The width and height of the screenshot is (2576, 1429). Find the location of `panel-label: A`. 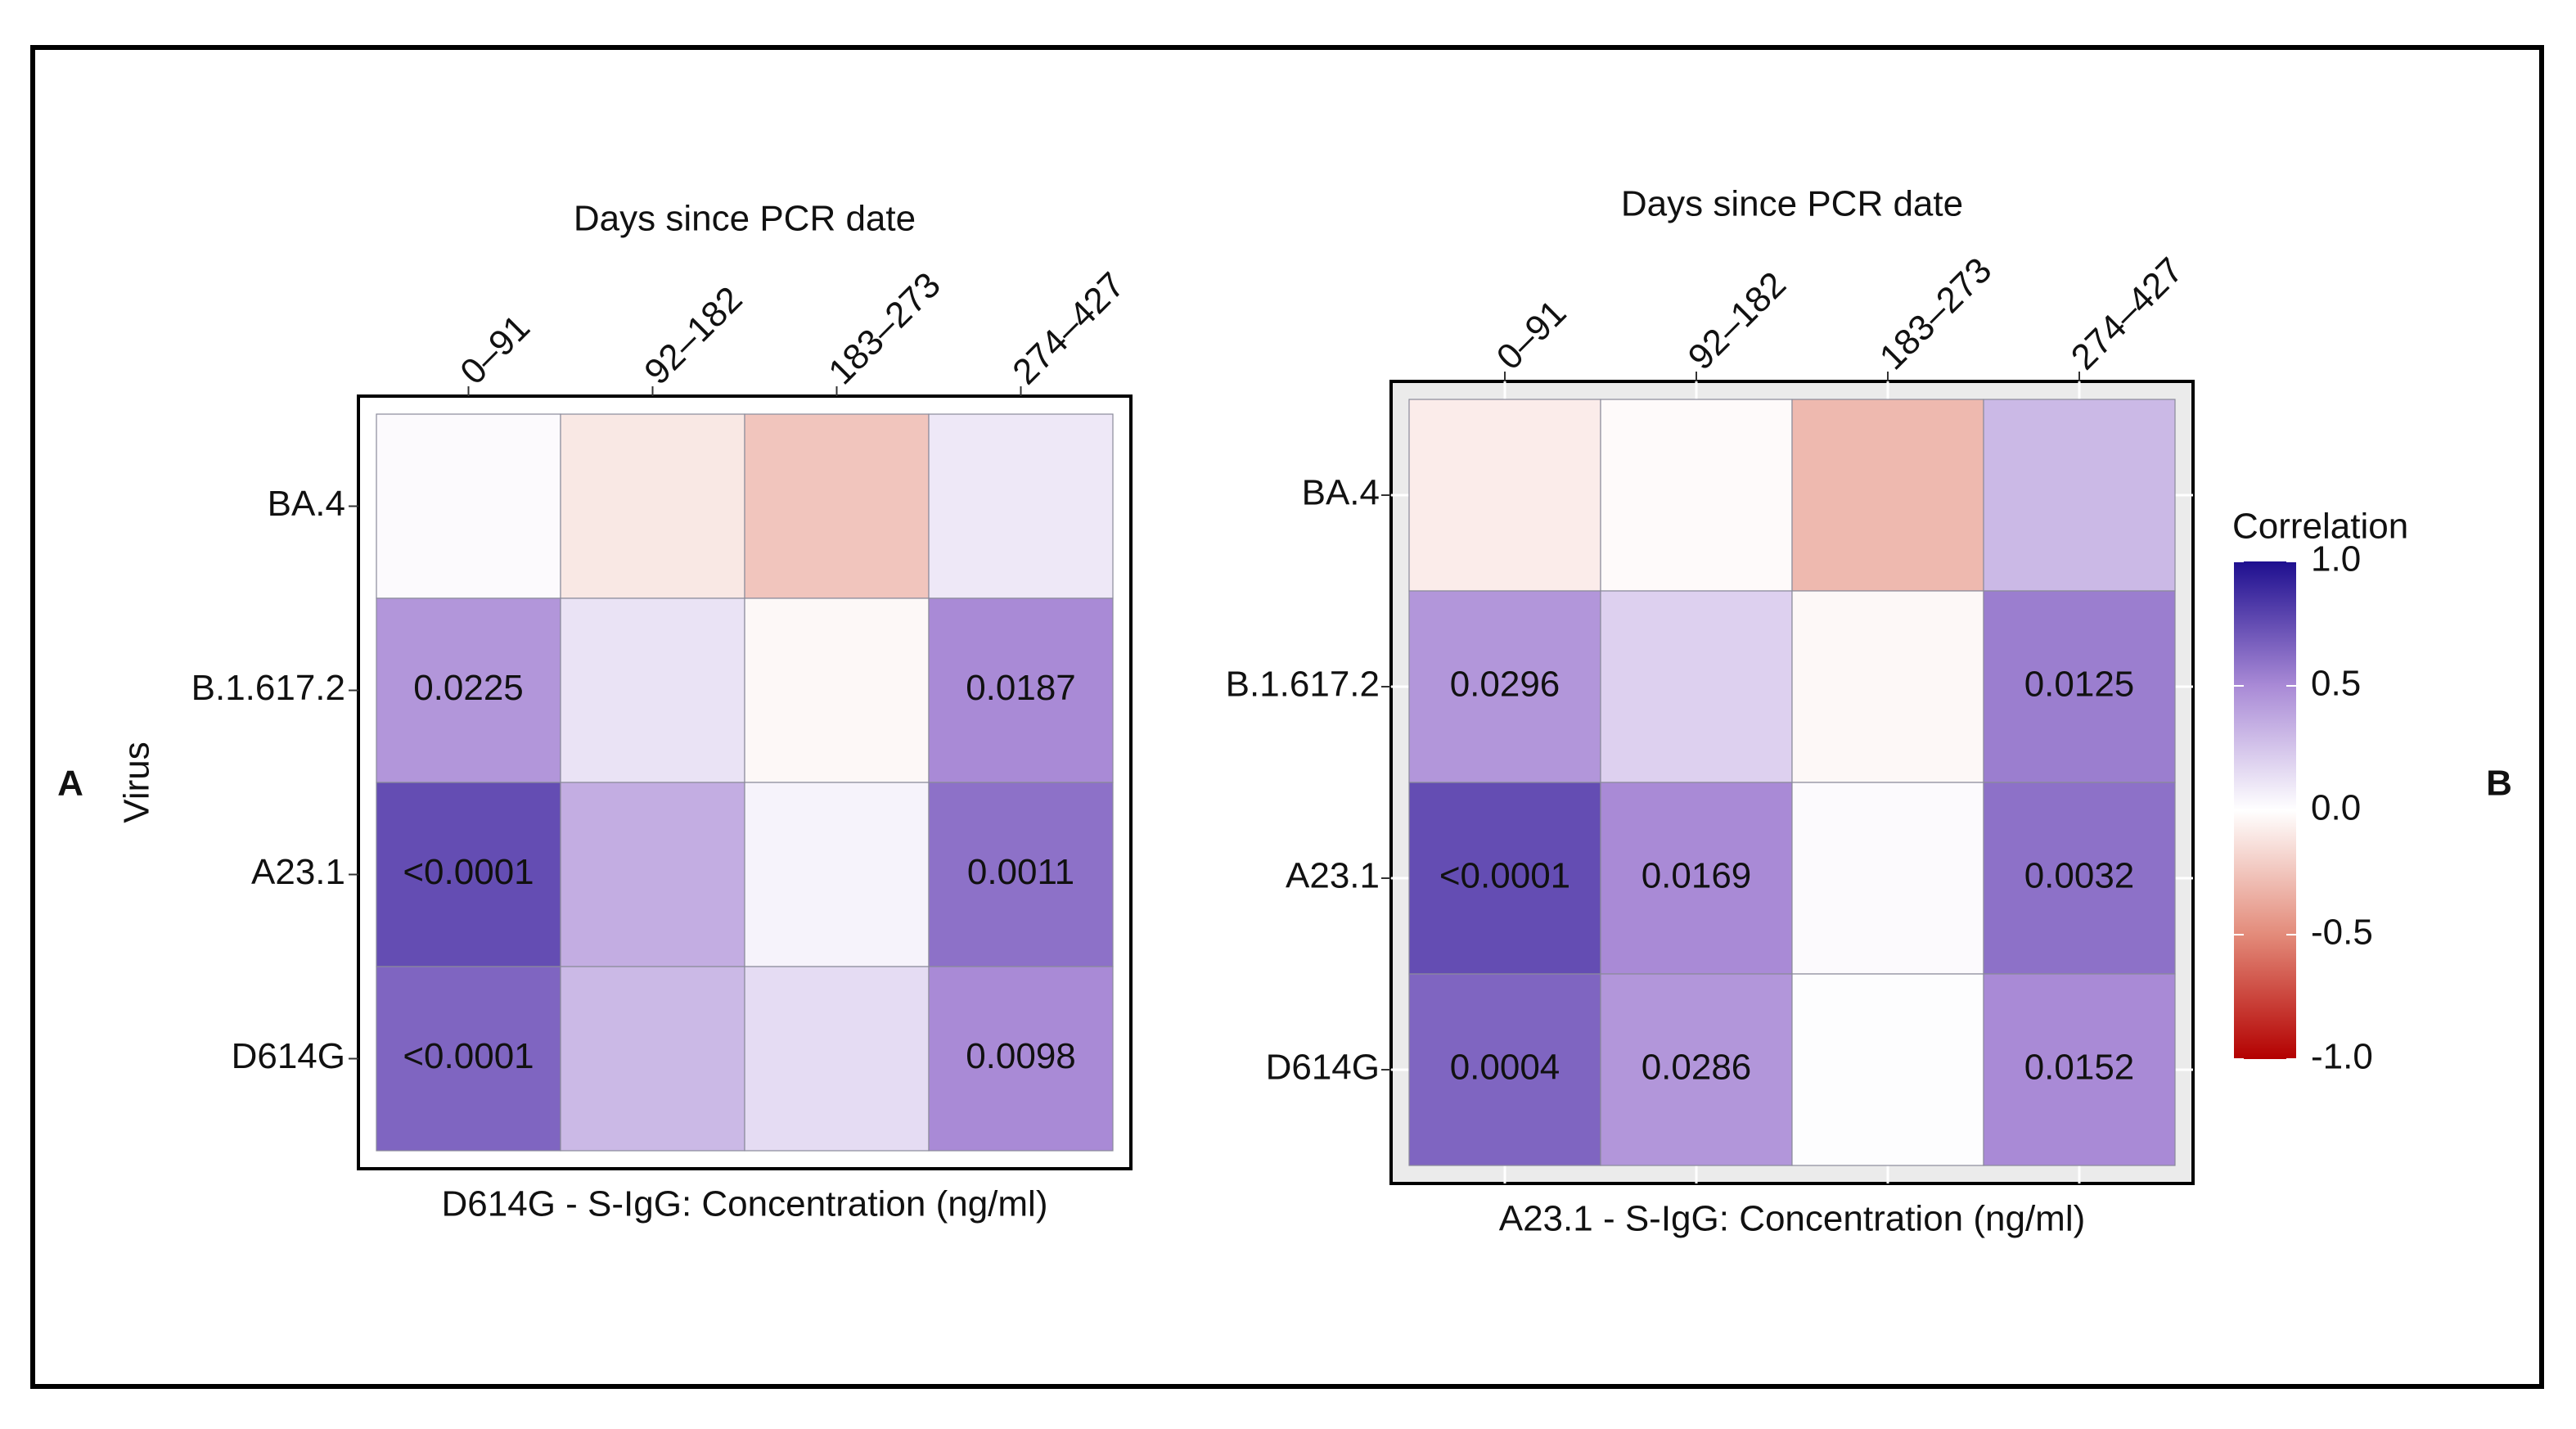

panel-label: A is located at coordinates (70, 784).